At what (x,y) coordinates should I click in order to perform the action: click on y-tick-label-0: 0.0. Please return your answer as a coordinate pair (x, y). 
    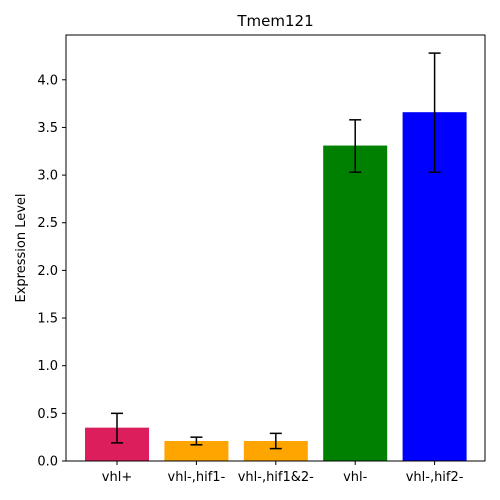
    Looking at the image, I should click on (47, 462).